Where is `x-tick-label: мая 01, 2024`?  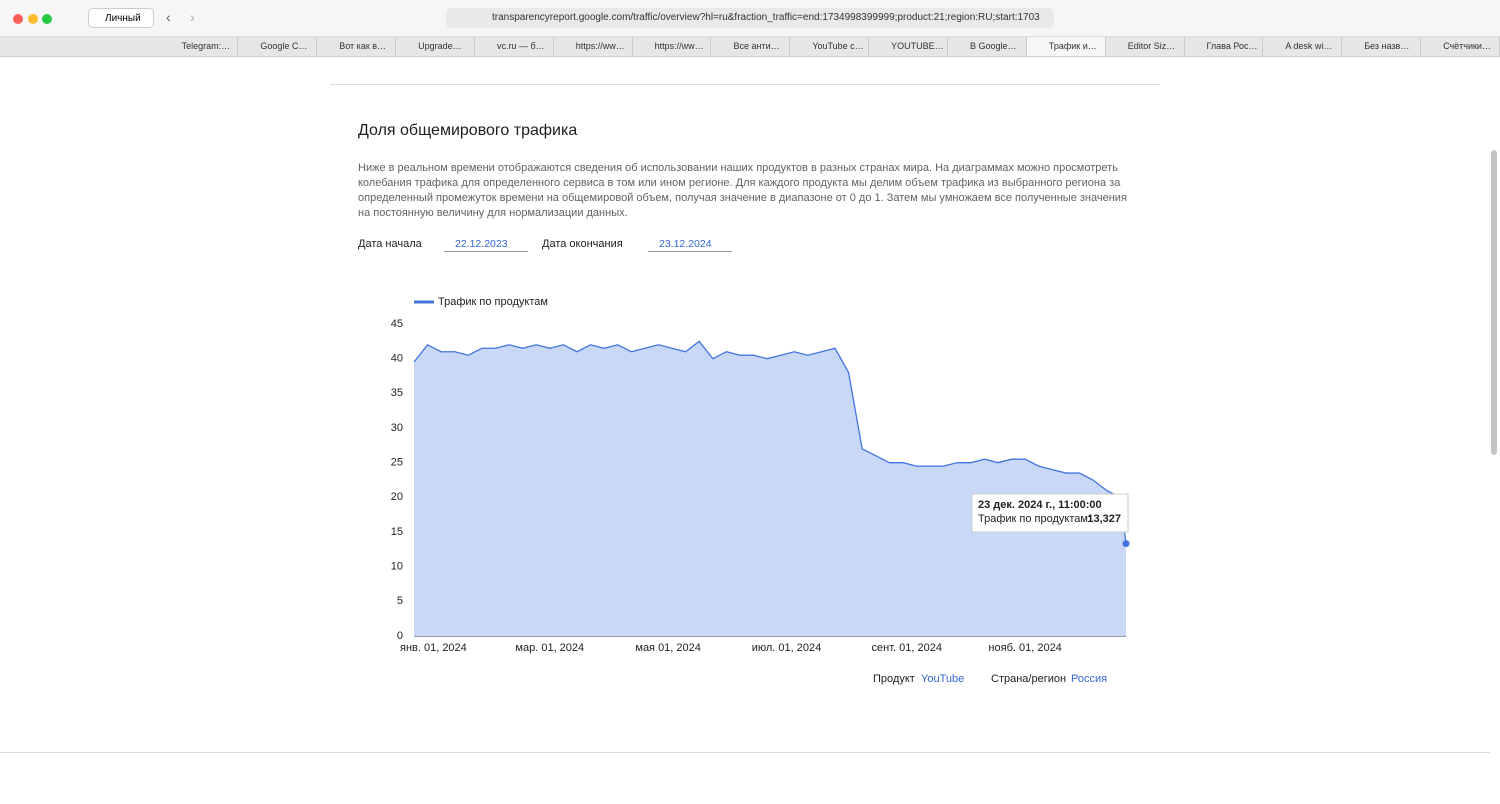
x-tick-label: мая 01, 2024 is located at coordinates (668, 648).